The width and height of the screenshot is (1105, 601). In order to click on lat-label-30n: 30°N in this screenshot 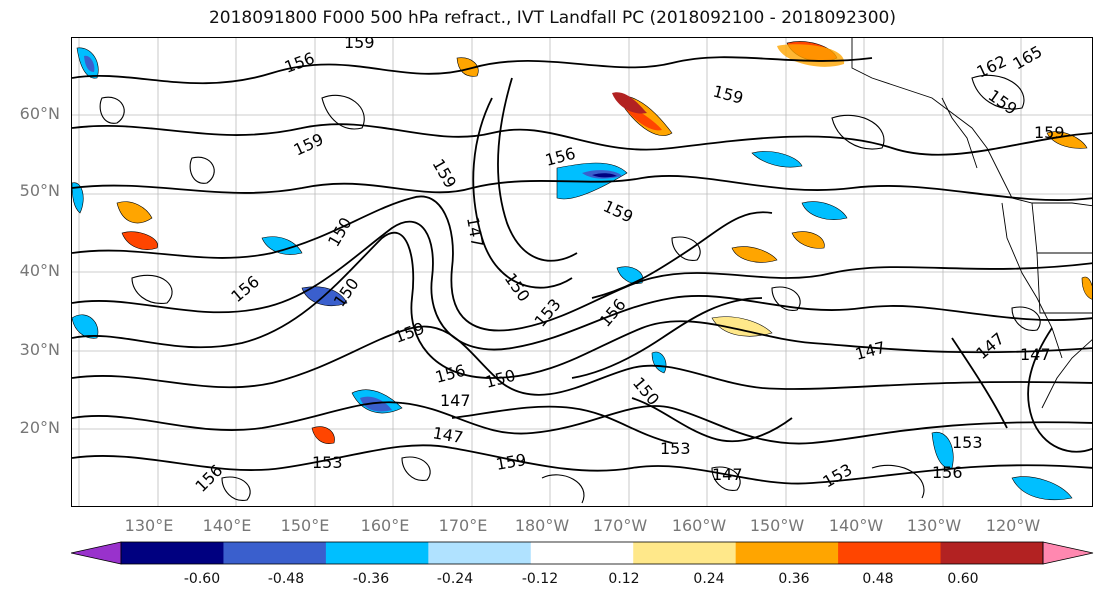, I will do `click(39, 349)`.